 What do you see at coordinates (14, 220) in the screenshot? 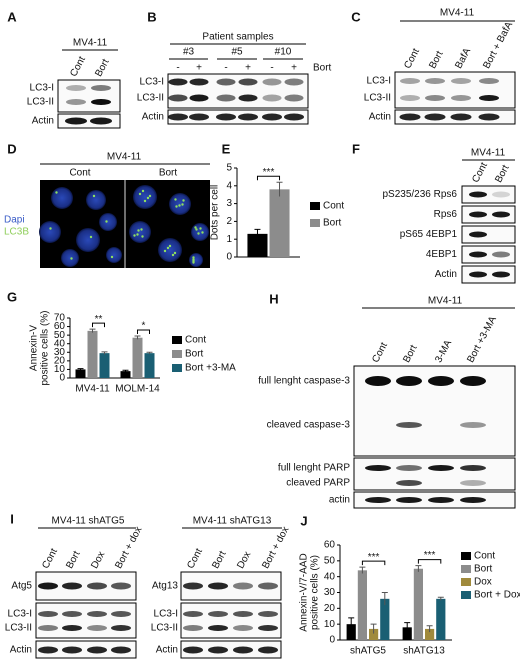
I see `stain-label: Dapi` at bounding box center [14, 220].